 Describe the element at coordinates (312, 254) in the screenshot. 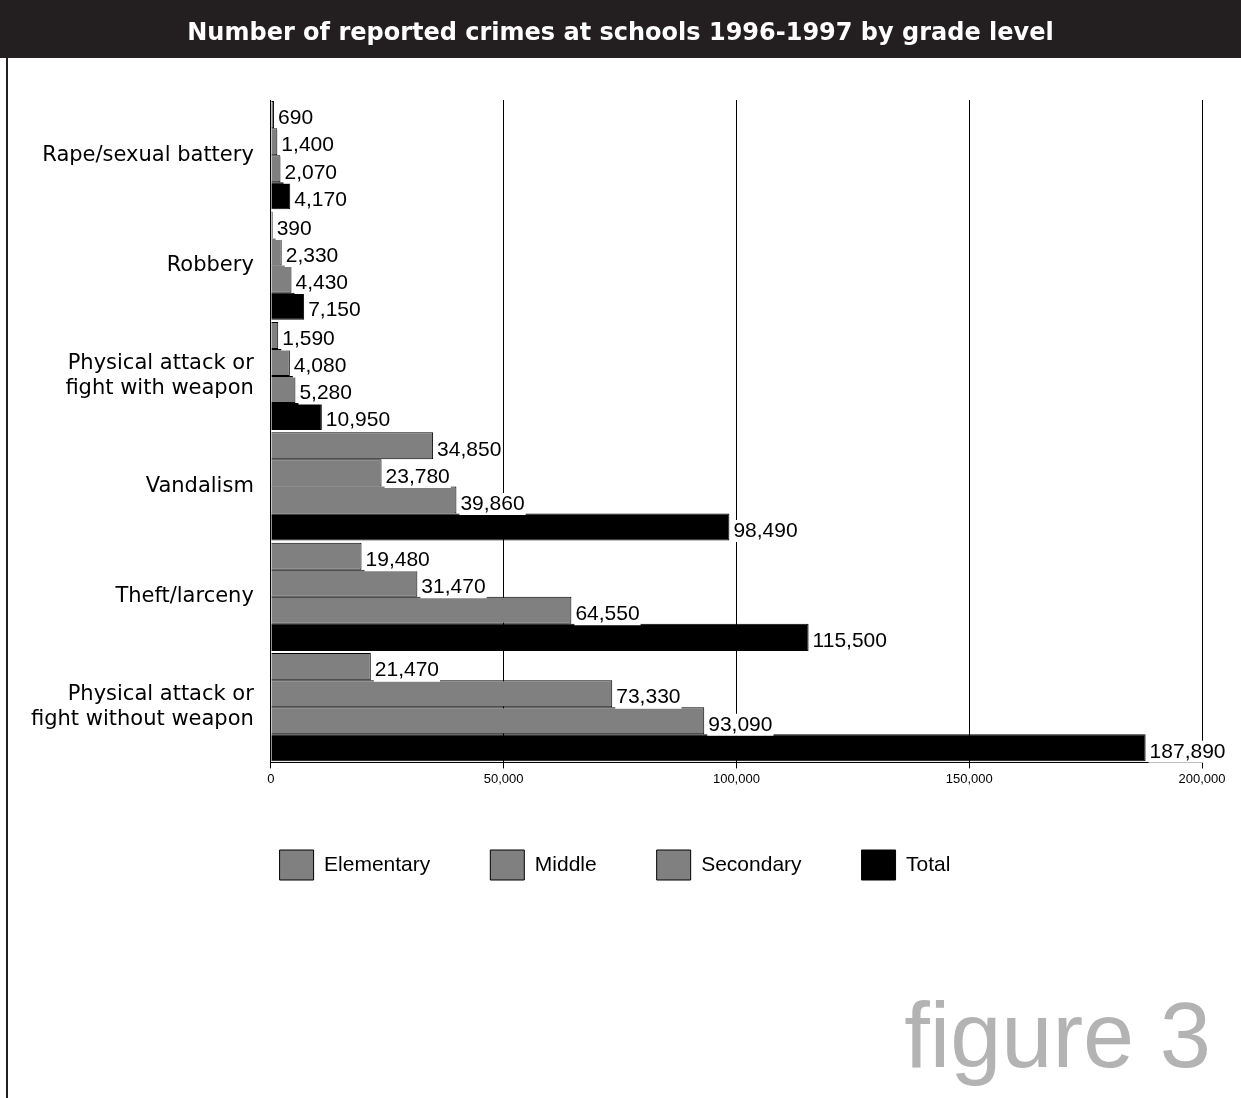

I see `data-label: 2,330` at that location.